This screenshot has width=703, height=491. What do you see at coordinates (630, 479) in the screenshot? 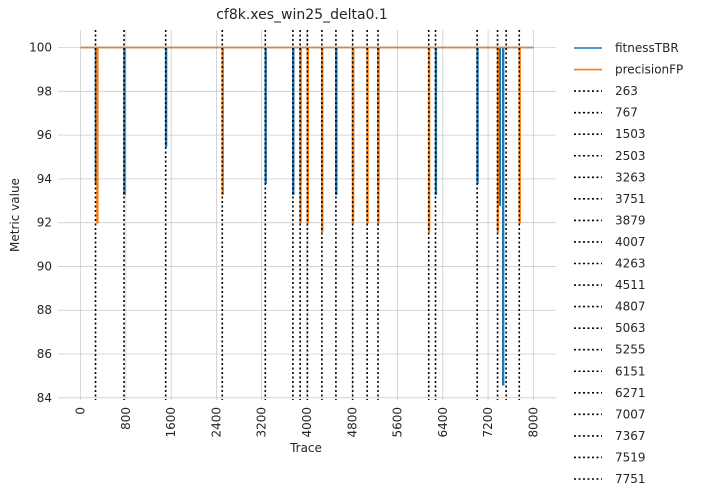
I see `legend-label: 7751` at bounding box center [630, 479].